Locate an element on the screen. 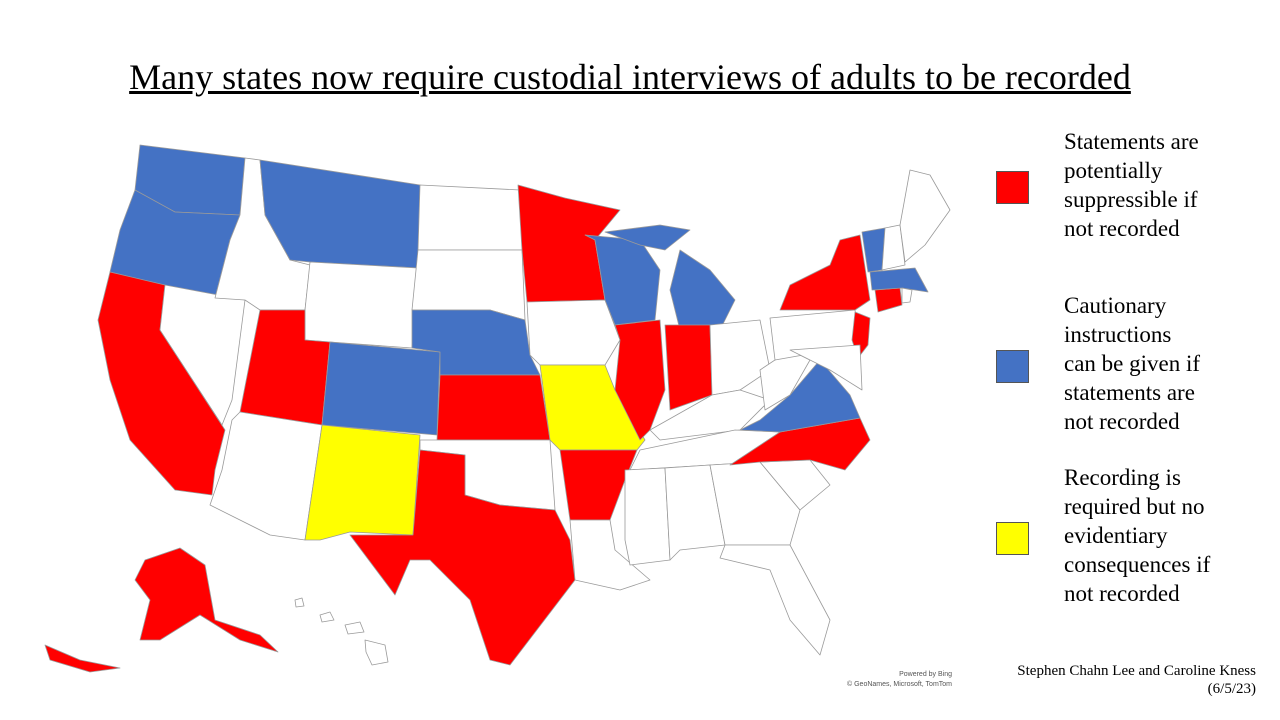  attribution-line: © GeoNames, Microsoft, TomTom is located at coordinates (899, 684).